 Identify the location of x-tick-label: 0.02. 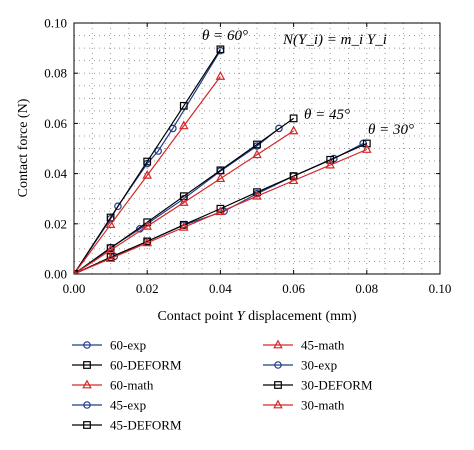
(147, 288).